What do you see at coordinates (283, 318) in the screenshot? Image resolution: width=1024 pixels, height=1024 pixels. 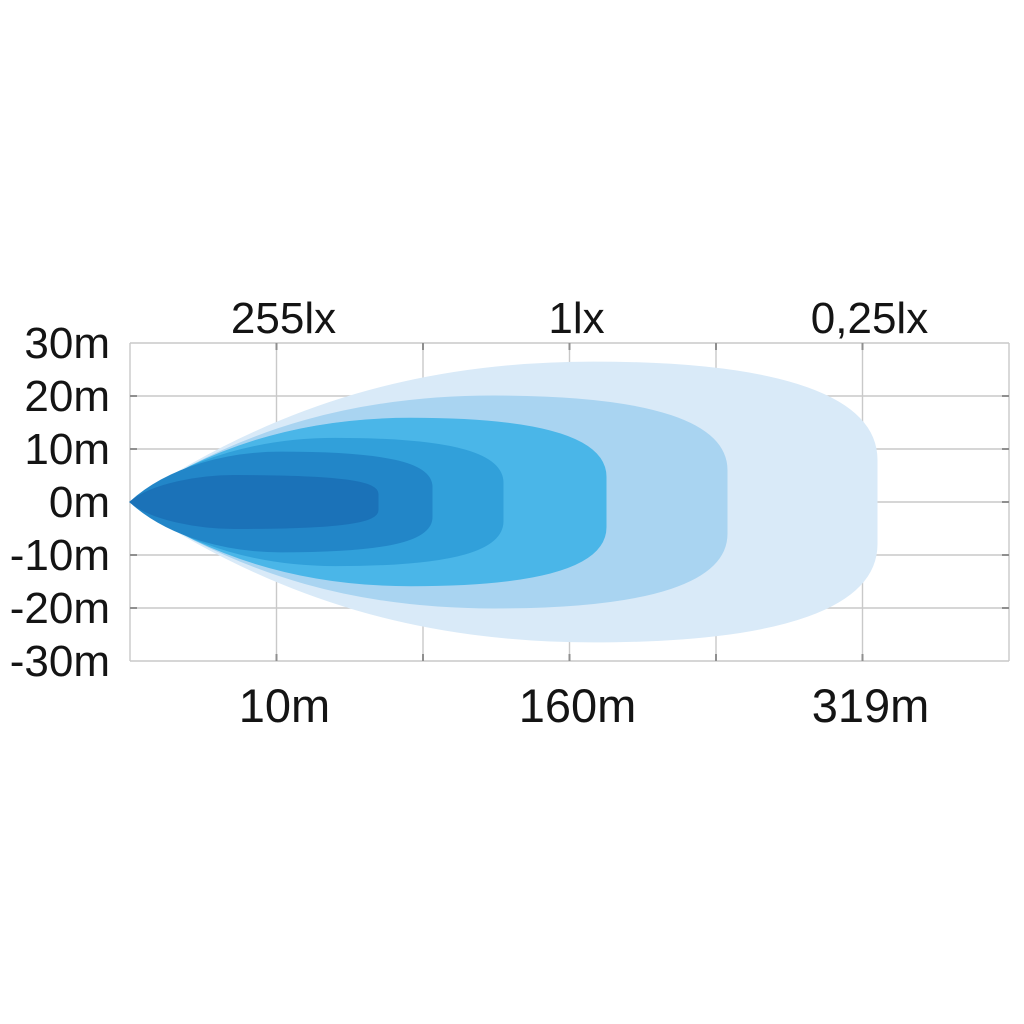 I see `lux-label: 255lx` at bounding box center [283, 318].